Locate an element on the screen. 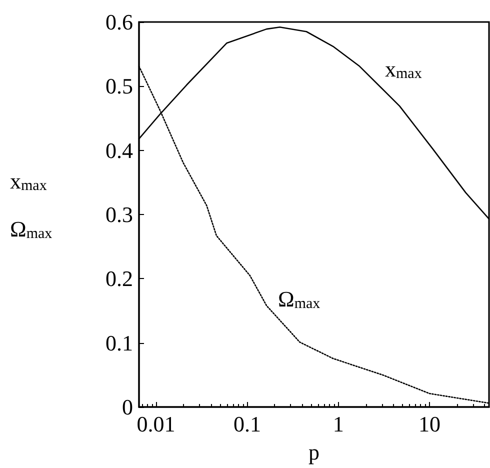 This screenshot has width=490, height=468. series-label: xmax is located at coordinates (403, 69).